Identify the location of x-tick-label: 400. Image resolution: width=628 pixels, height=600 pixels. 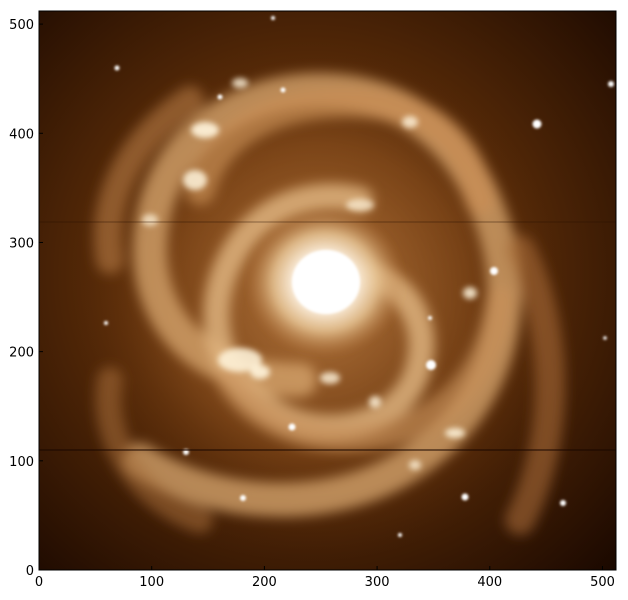
(489, 582).